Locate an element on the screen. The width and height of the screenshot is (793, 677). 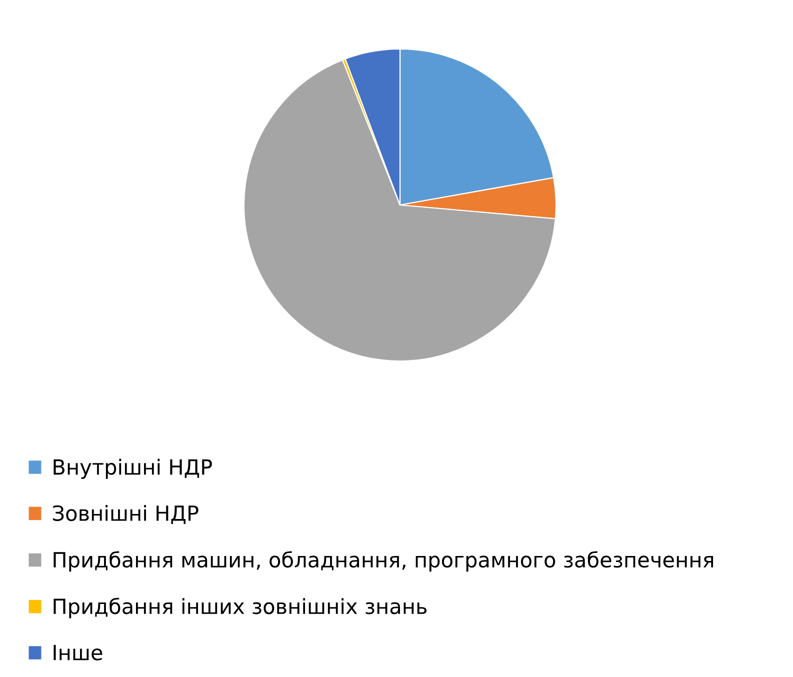
legend-label: Зовнішні НДР is located at coordinates (125, 514).